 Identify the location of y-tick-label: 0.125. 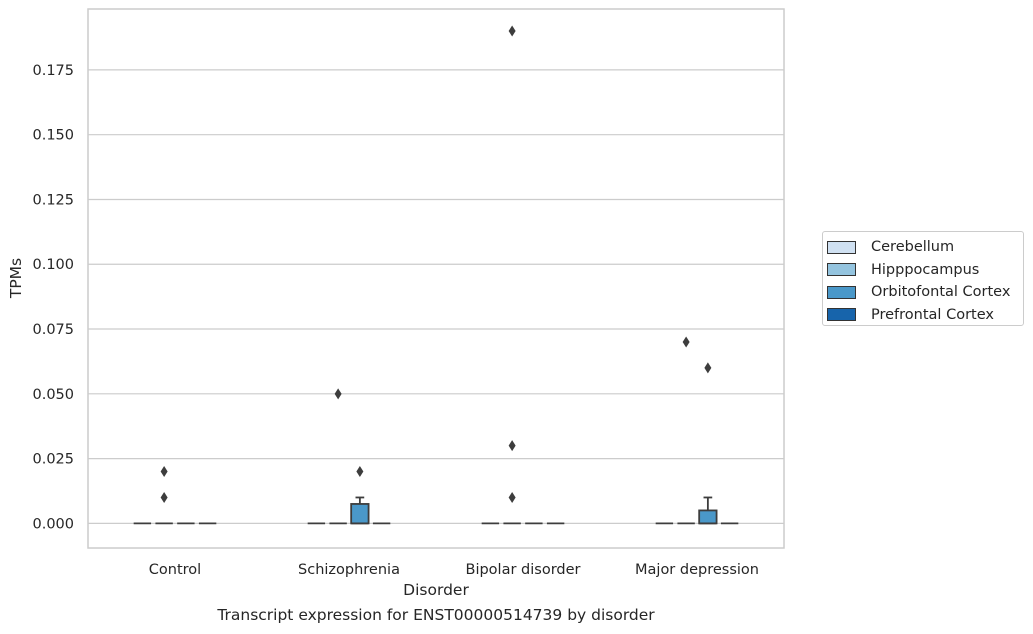
(53, 200).